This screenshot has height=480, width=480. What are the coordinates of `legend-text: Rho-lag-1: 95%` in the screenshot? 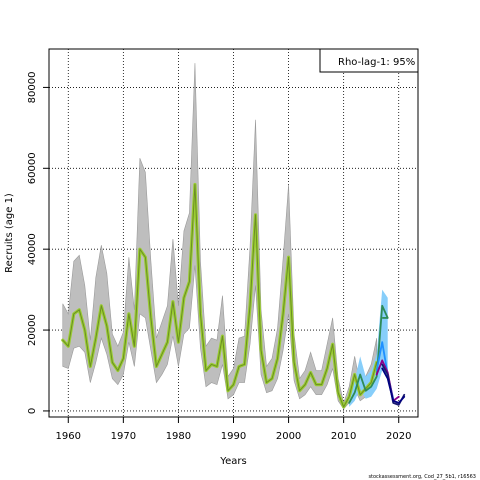 It's located at (376, 62).